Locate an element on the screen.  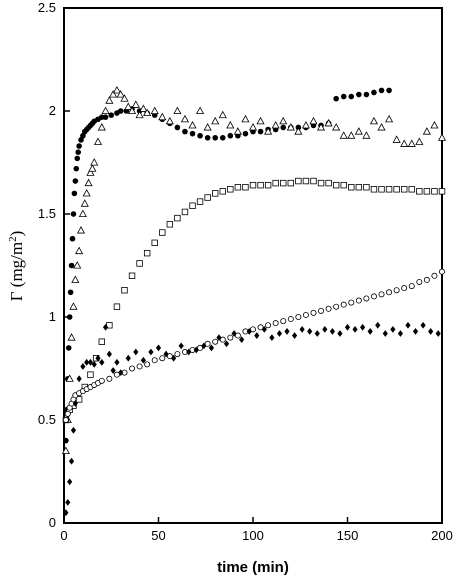
y-tick-label: 0.5 is located at coordinates (47, 419).